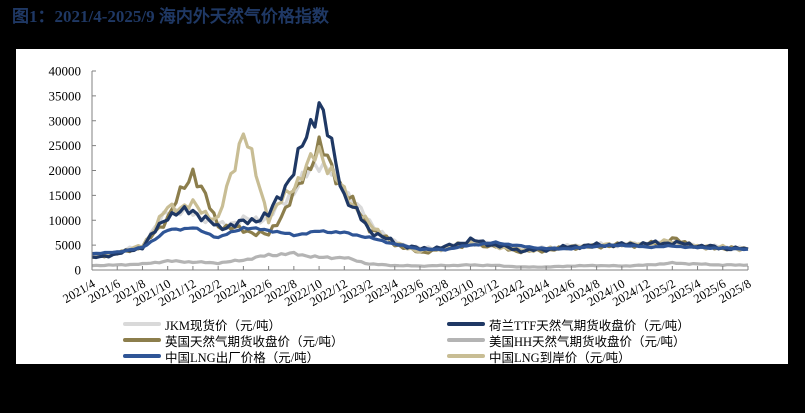  Describe the element at coordinates (65, 95) in the screenshot. I see `y-tick-label: 35000` at that location.